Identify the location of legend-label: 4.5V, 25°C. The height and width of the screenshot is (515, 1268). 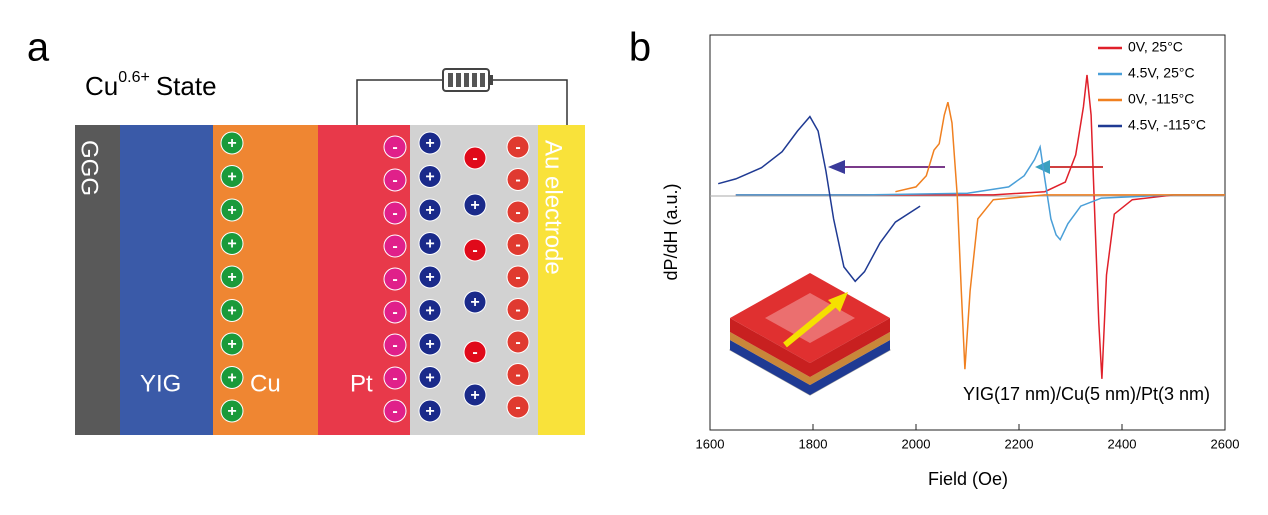
(1161, 73).